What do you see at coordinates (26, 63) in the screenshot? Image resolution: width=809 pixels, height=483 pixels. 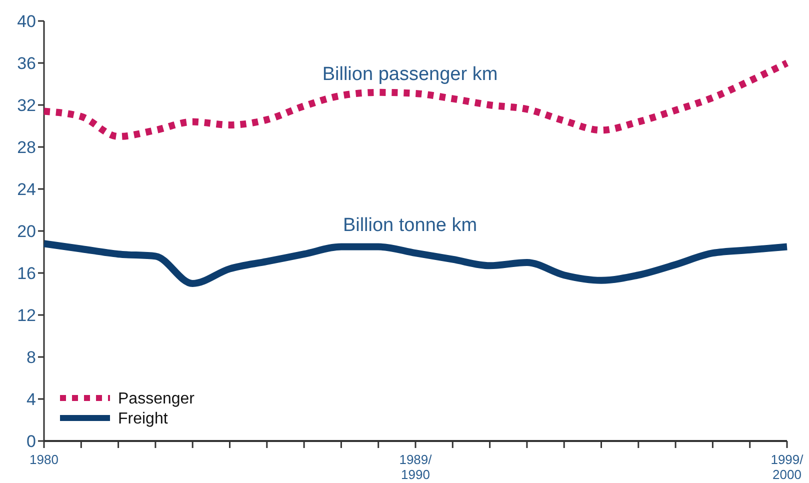 I see `y-tick-label: 36` at bounding box center [26, 63].